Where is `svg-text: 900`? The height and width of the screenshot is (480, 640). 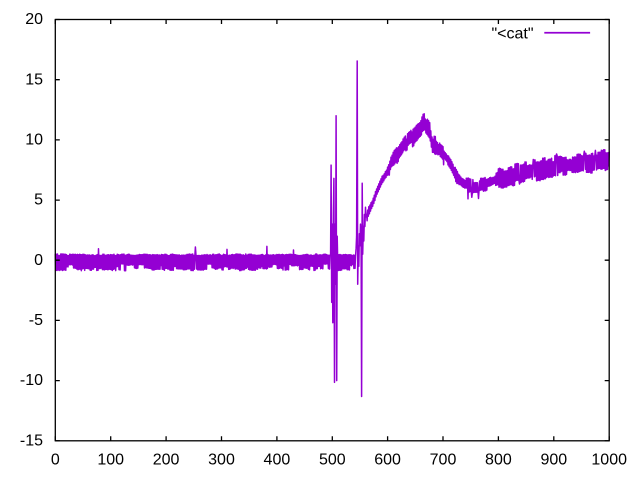 svg-text: 900 is located at coordinates (553, 459).